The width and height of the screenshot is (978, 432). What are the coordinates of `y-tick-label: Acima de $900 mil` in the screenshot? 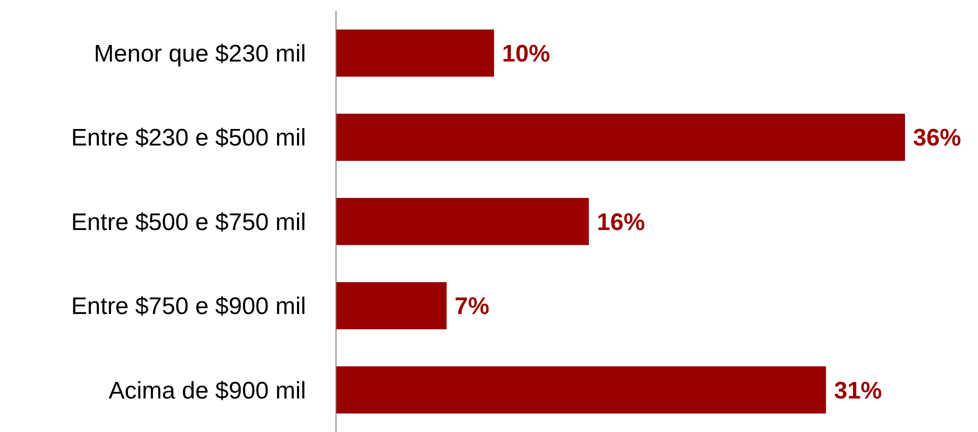 It's located at (207, 390).